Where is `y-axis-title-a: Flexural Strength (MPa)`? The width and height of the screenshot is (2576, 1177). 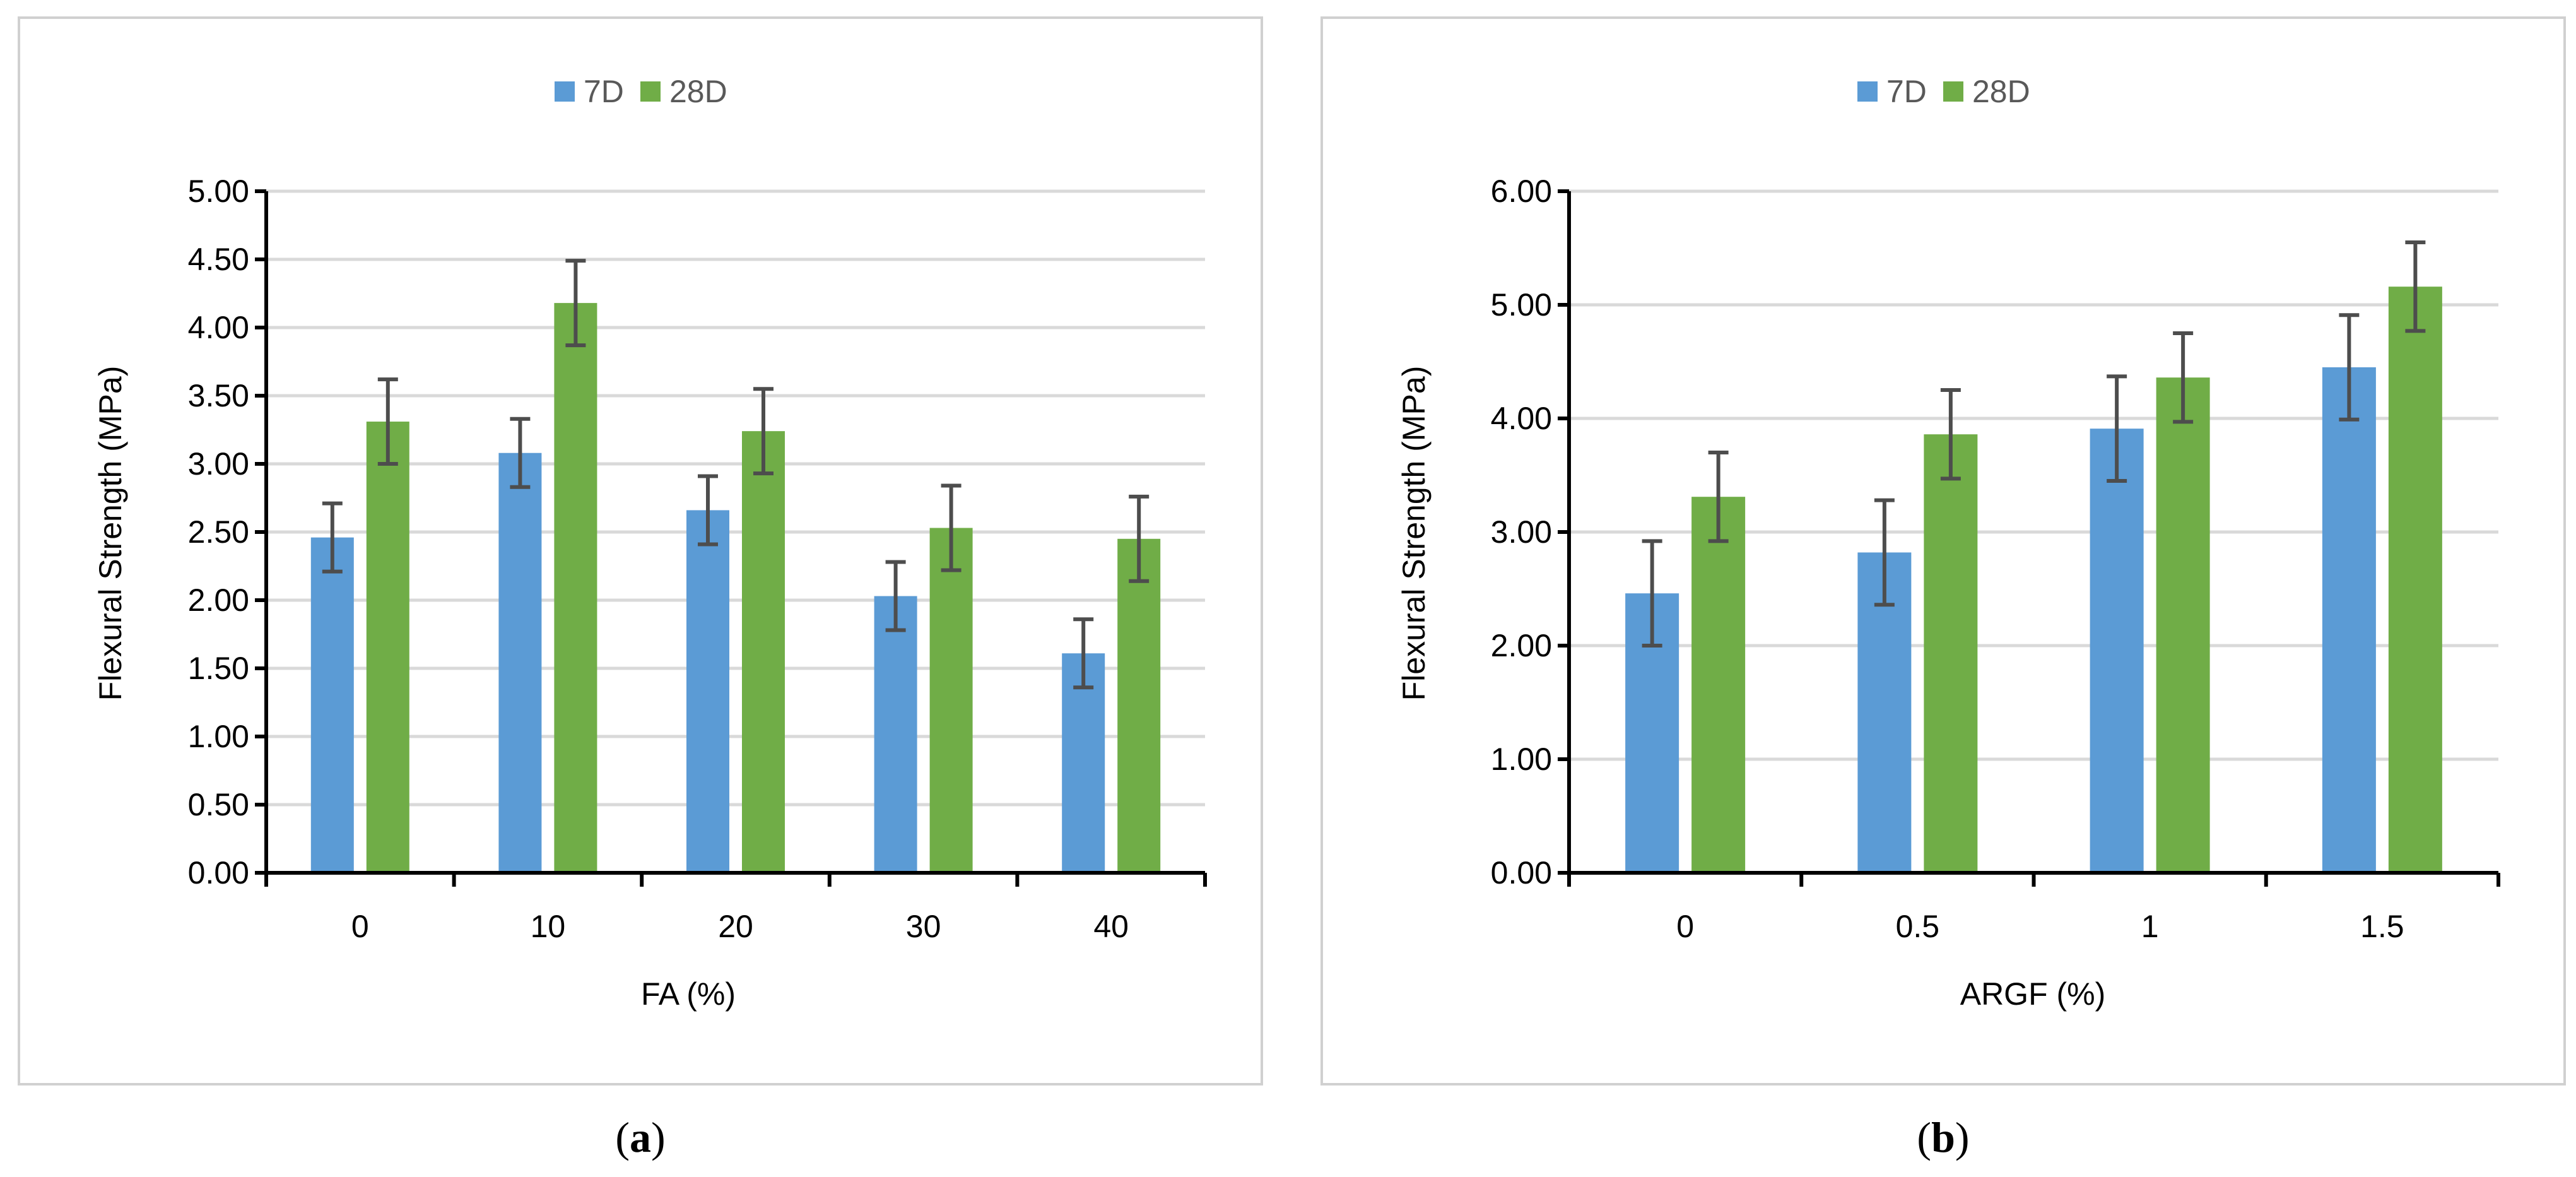
y-axis-title-a: Flexural Strength (MPa) is located at coordinates (110, 533).